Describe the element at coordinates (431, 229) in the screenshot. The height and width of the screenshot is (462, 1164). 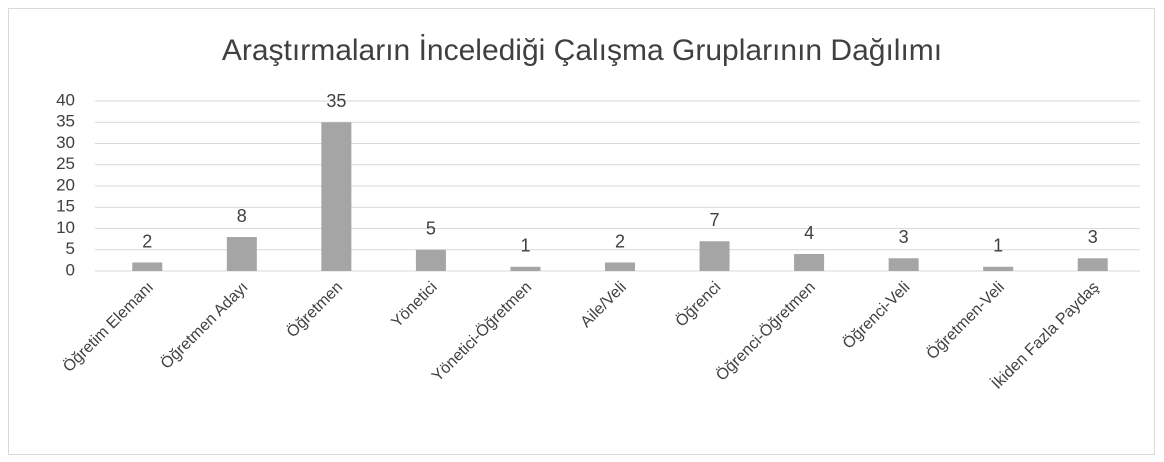
I see `data-label: 5` at that location.